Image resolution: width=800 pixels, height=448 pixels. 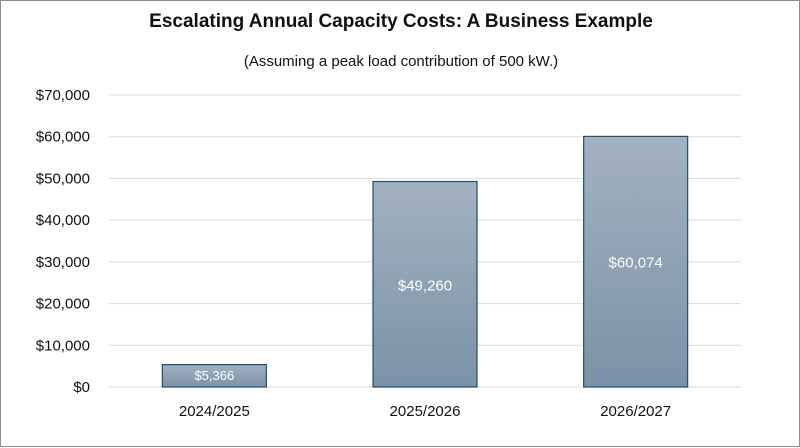 I want to click on bar-data-label: $60,074, so click(x=636, y=263).